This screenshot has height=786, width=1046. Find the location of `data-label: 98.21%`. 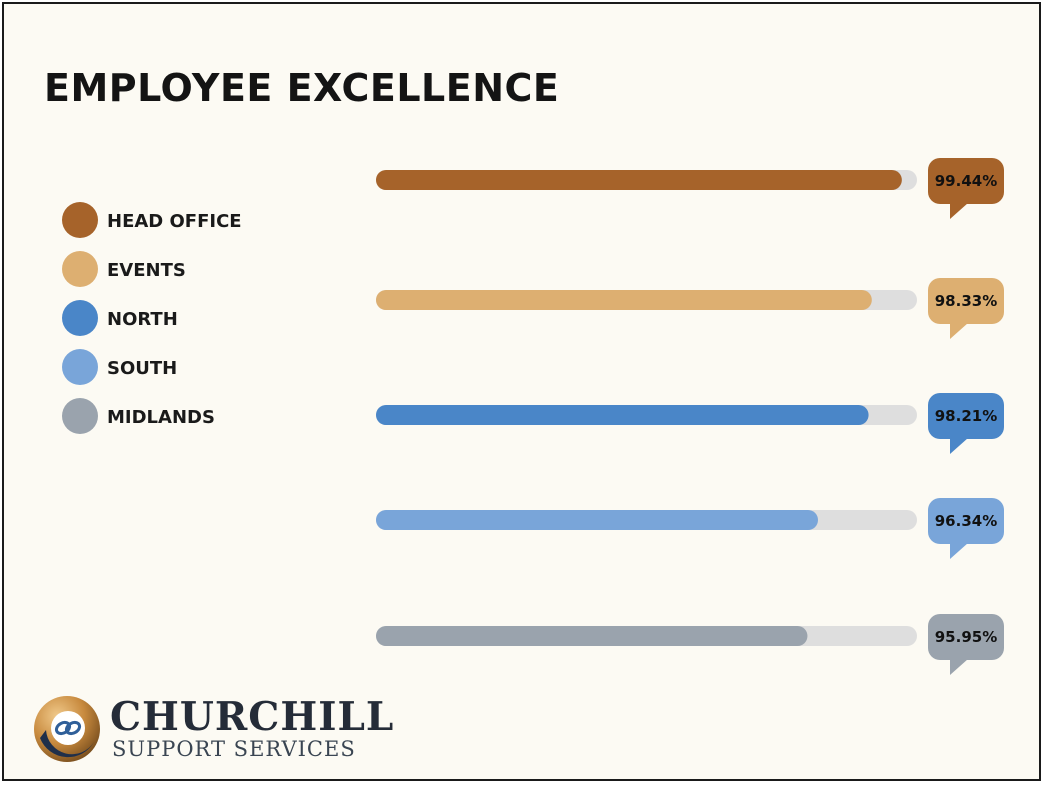

data-label: 98.21% is located at coordinates (966, 416).